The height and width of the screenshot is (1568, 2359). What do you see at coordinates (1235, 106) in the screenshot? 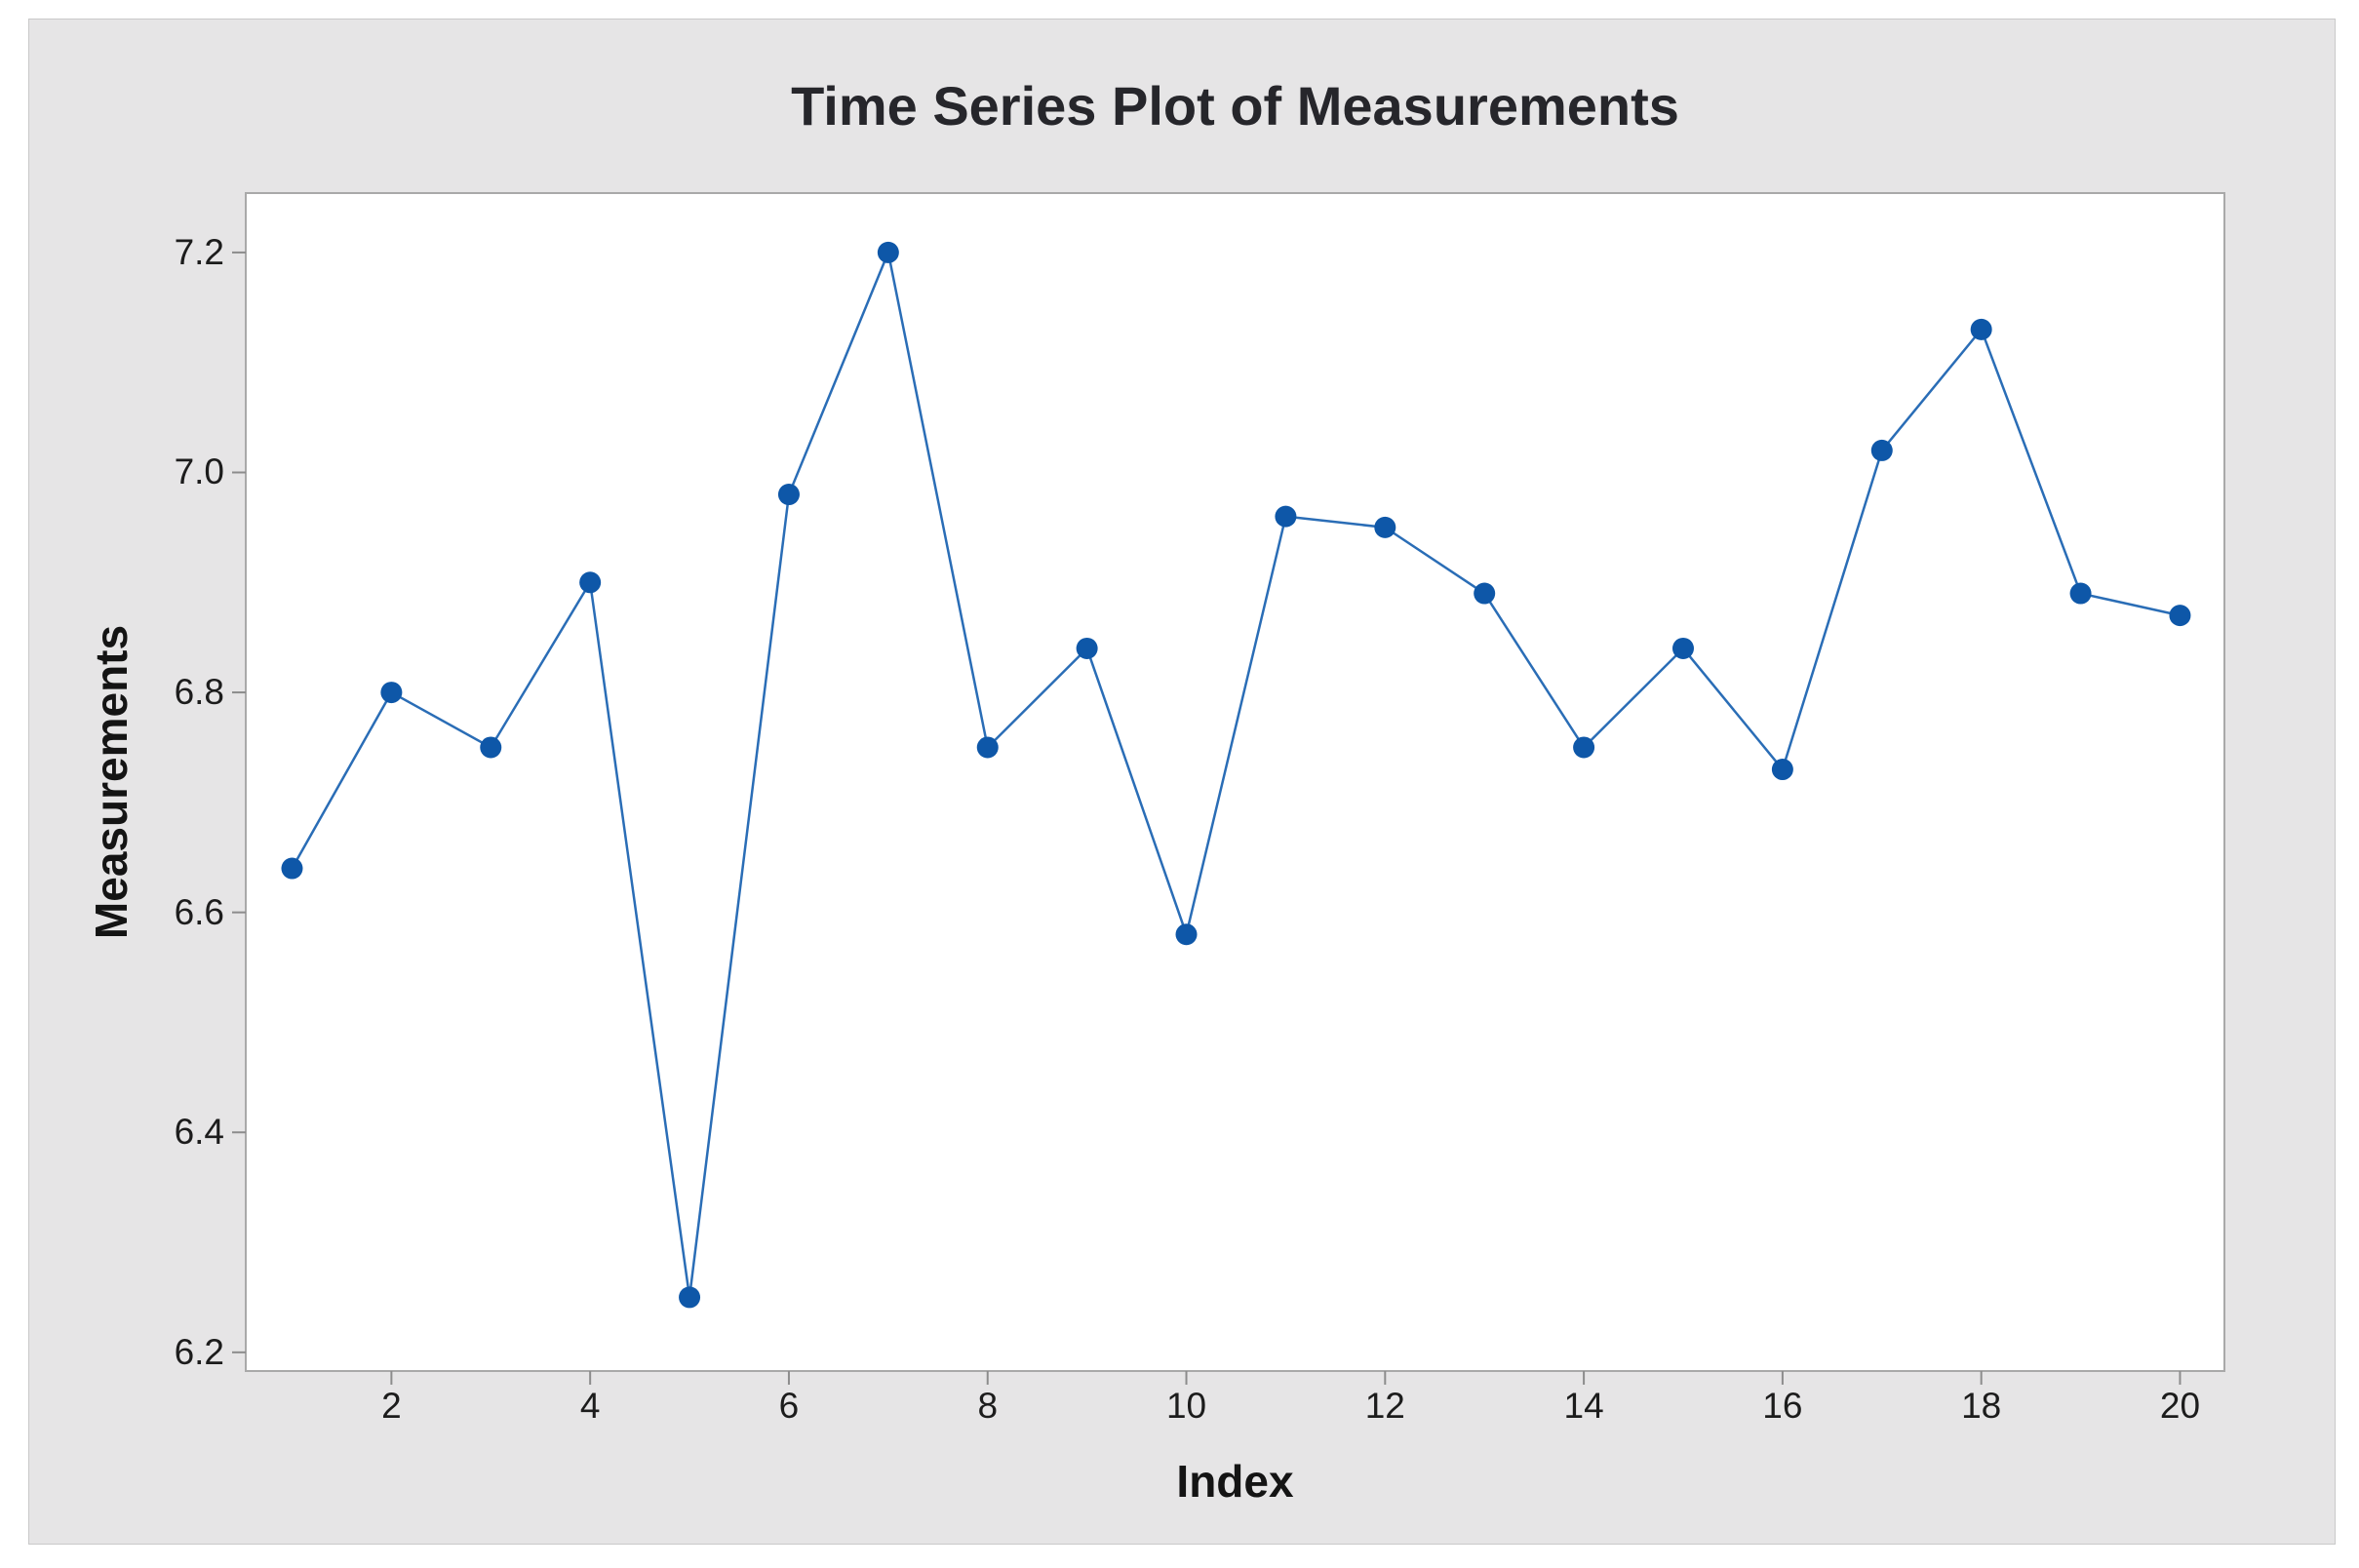
I see `chart-title: Time Series Plot of Measurements` at bounding box center [1235, 106].